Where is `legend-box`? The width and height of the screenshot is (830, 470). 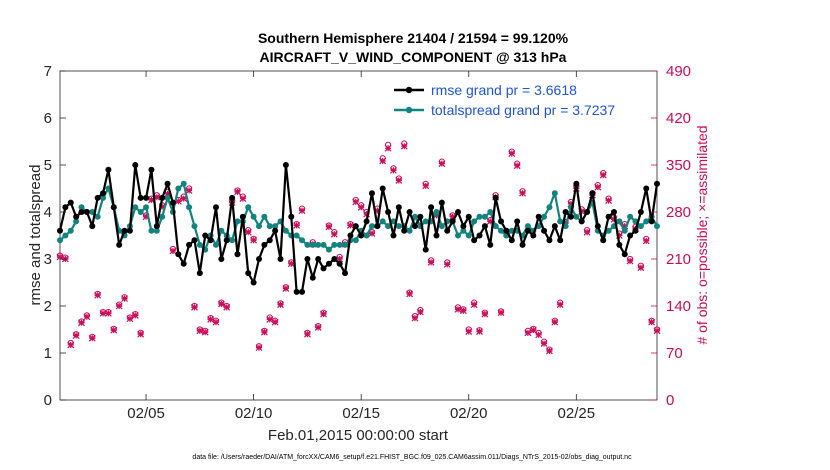
legend-box is located at coordinates (519, 100).